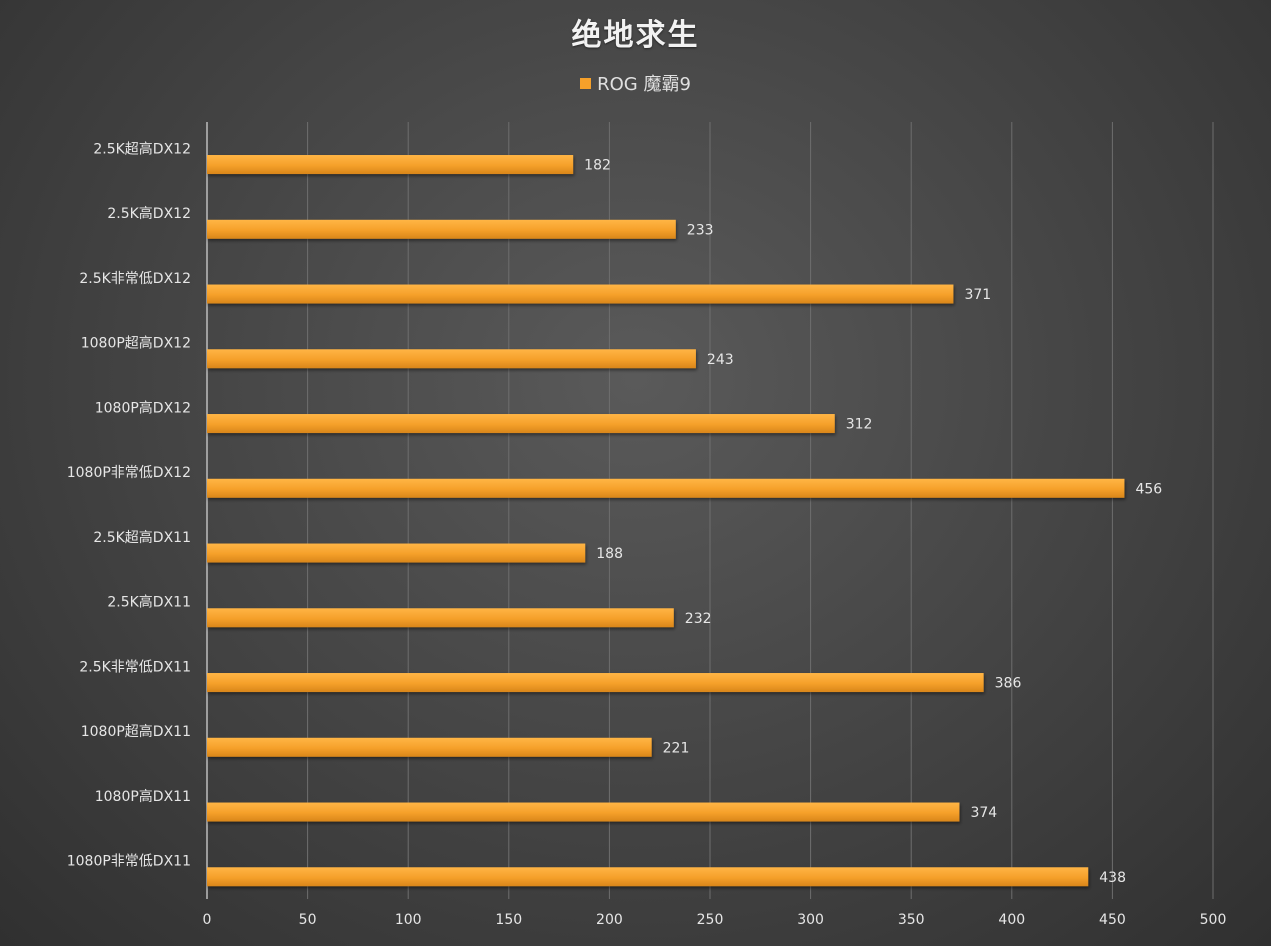  I want to click on y-category-label: 2.5K高DX11, so click(149, 602).